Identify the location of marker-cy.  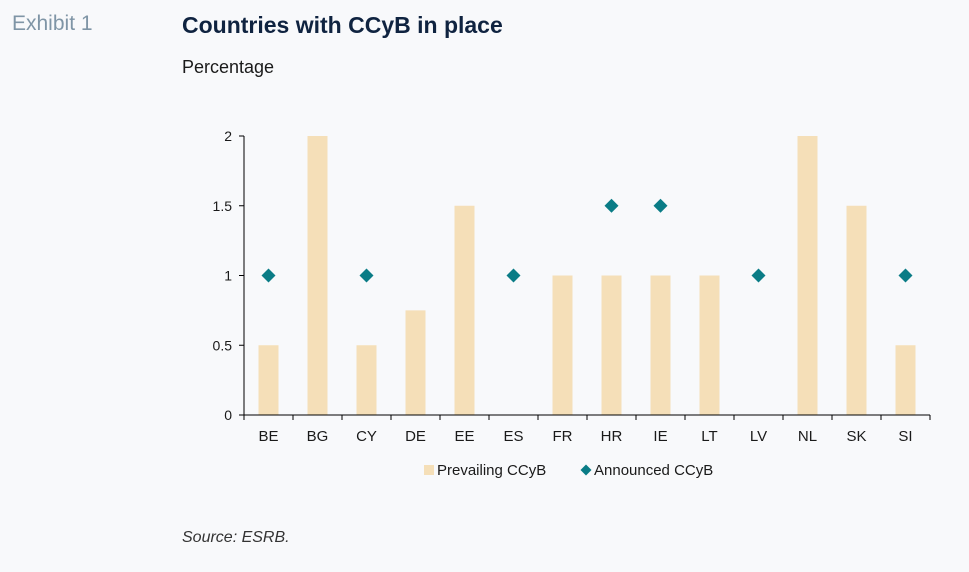
(366, 275).